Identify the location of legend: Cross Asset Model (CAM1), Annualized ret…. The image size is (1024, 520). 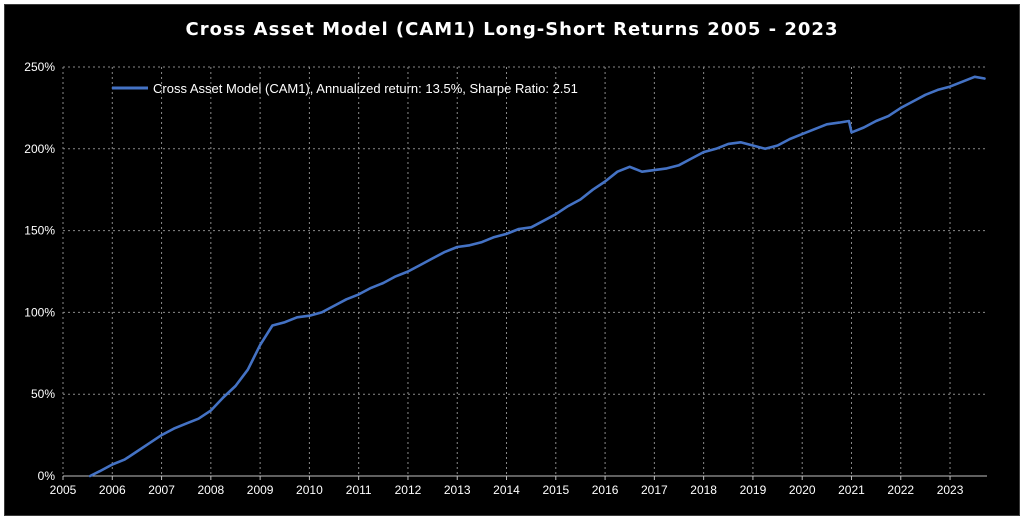
(345, 88).